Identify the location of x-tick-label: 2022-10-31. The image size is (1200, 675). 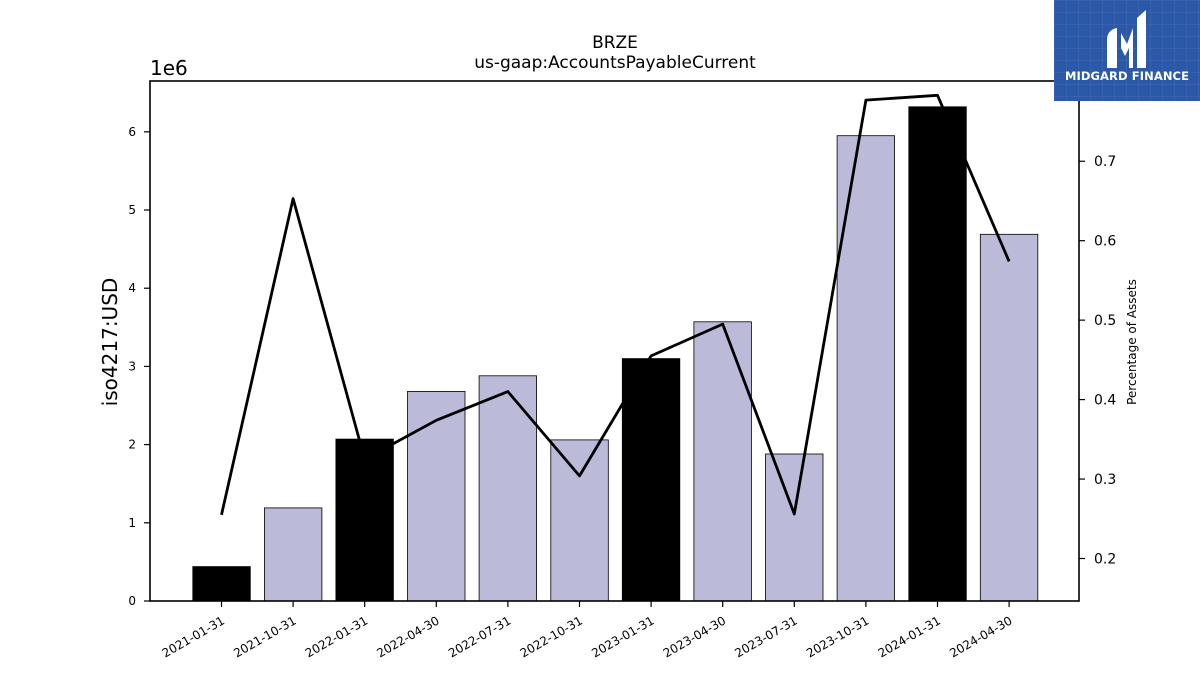
(551, 636).